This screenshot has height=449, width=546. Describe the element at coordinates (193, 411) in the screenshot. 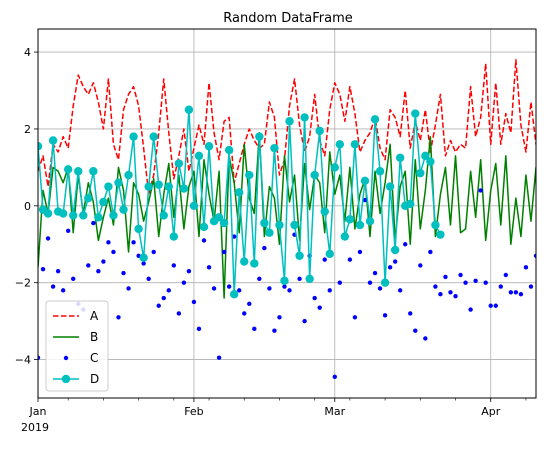

I see `x-tick-label: Feb` at that location.